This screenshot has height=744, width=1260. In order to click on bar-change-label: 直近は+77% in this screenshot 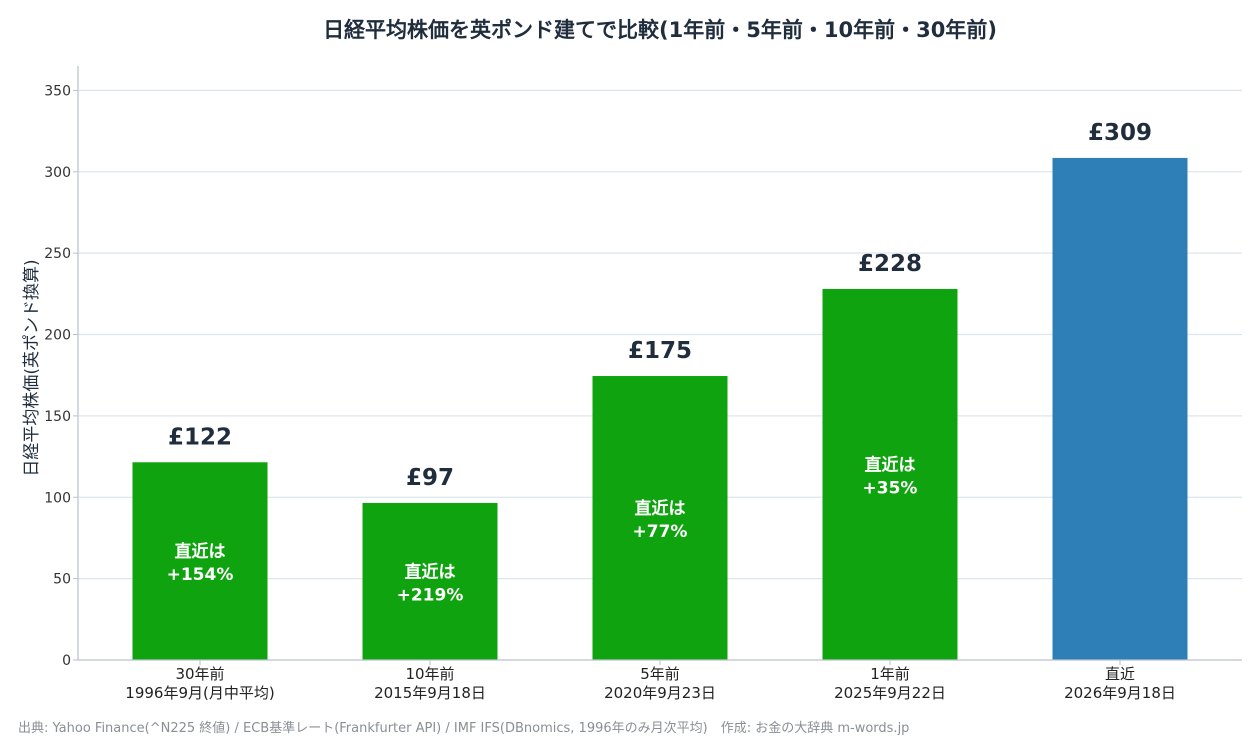, I will do `click(660, 520)`.